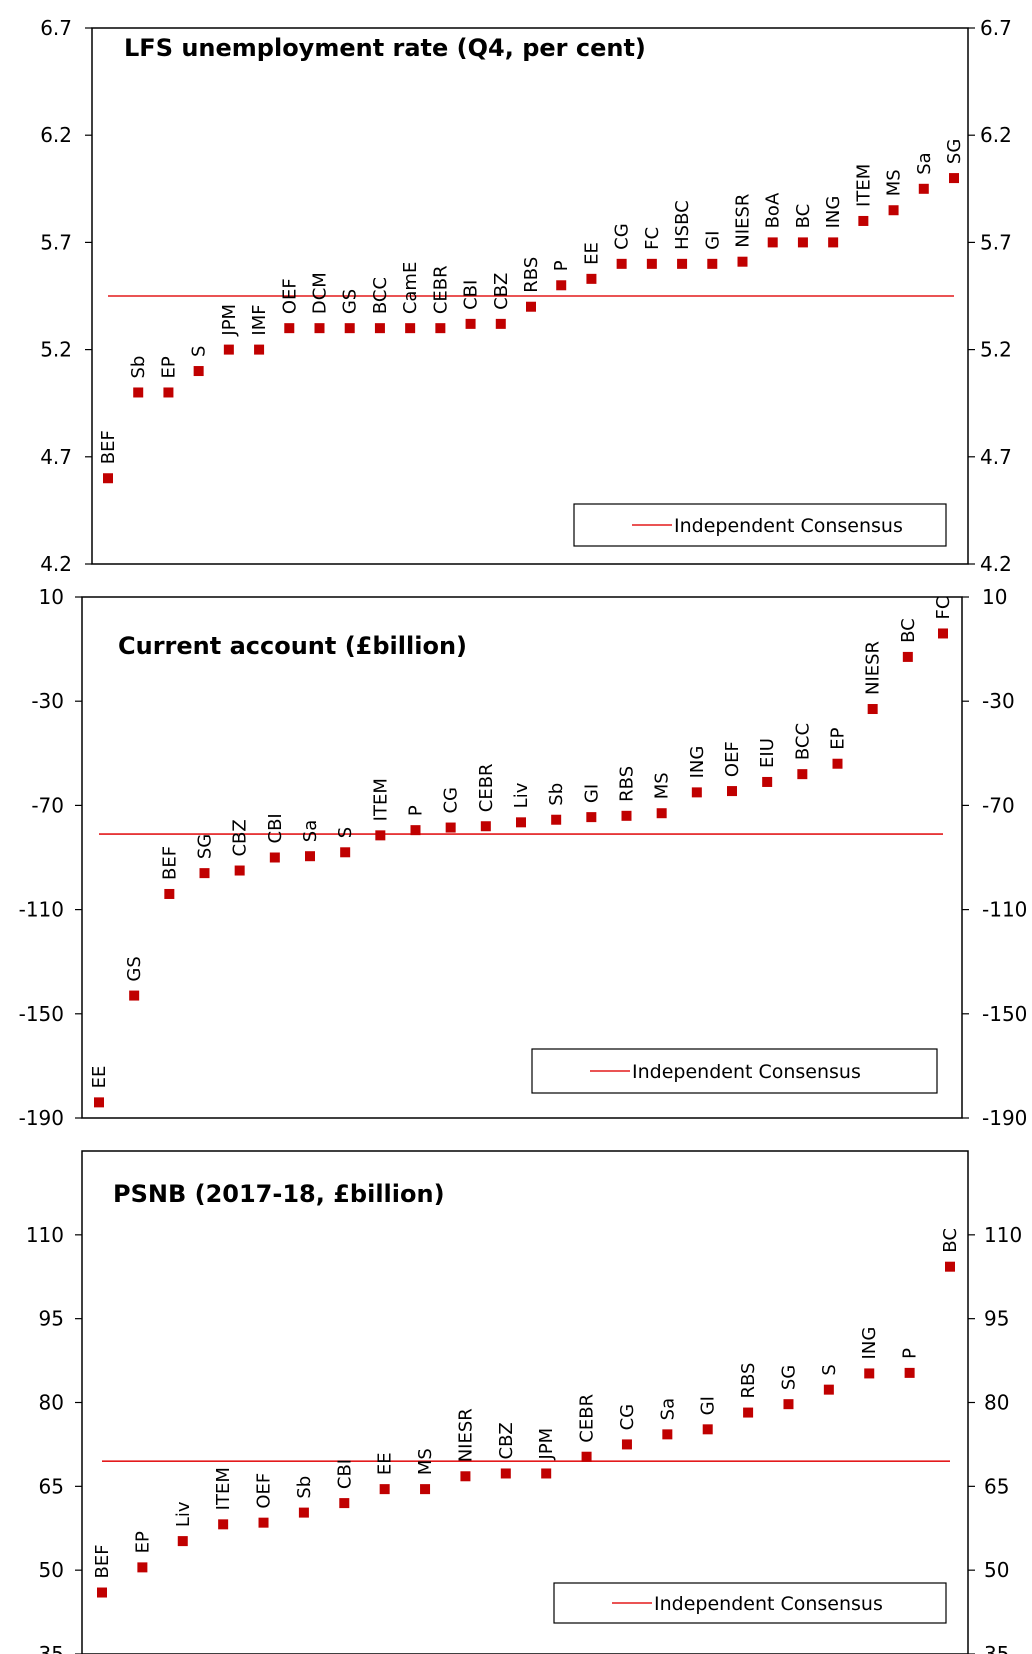  I want to click on y-tick-label-right: 50, so click(996, 1570).